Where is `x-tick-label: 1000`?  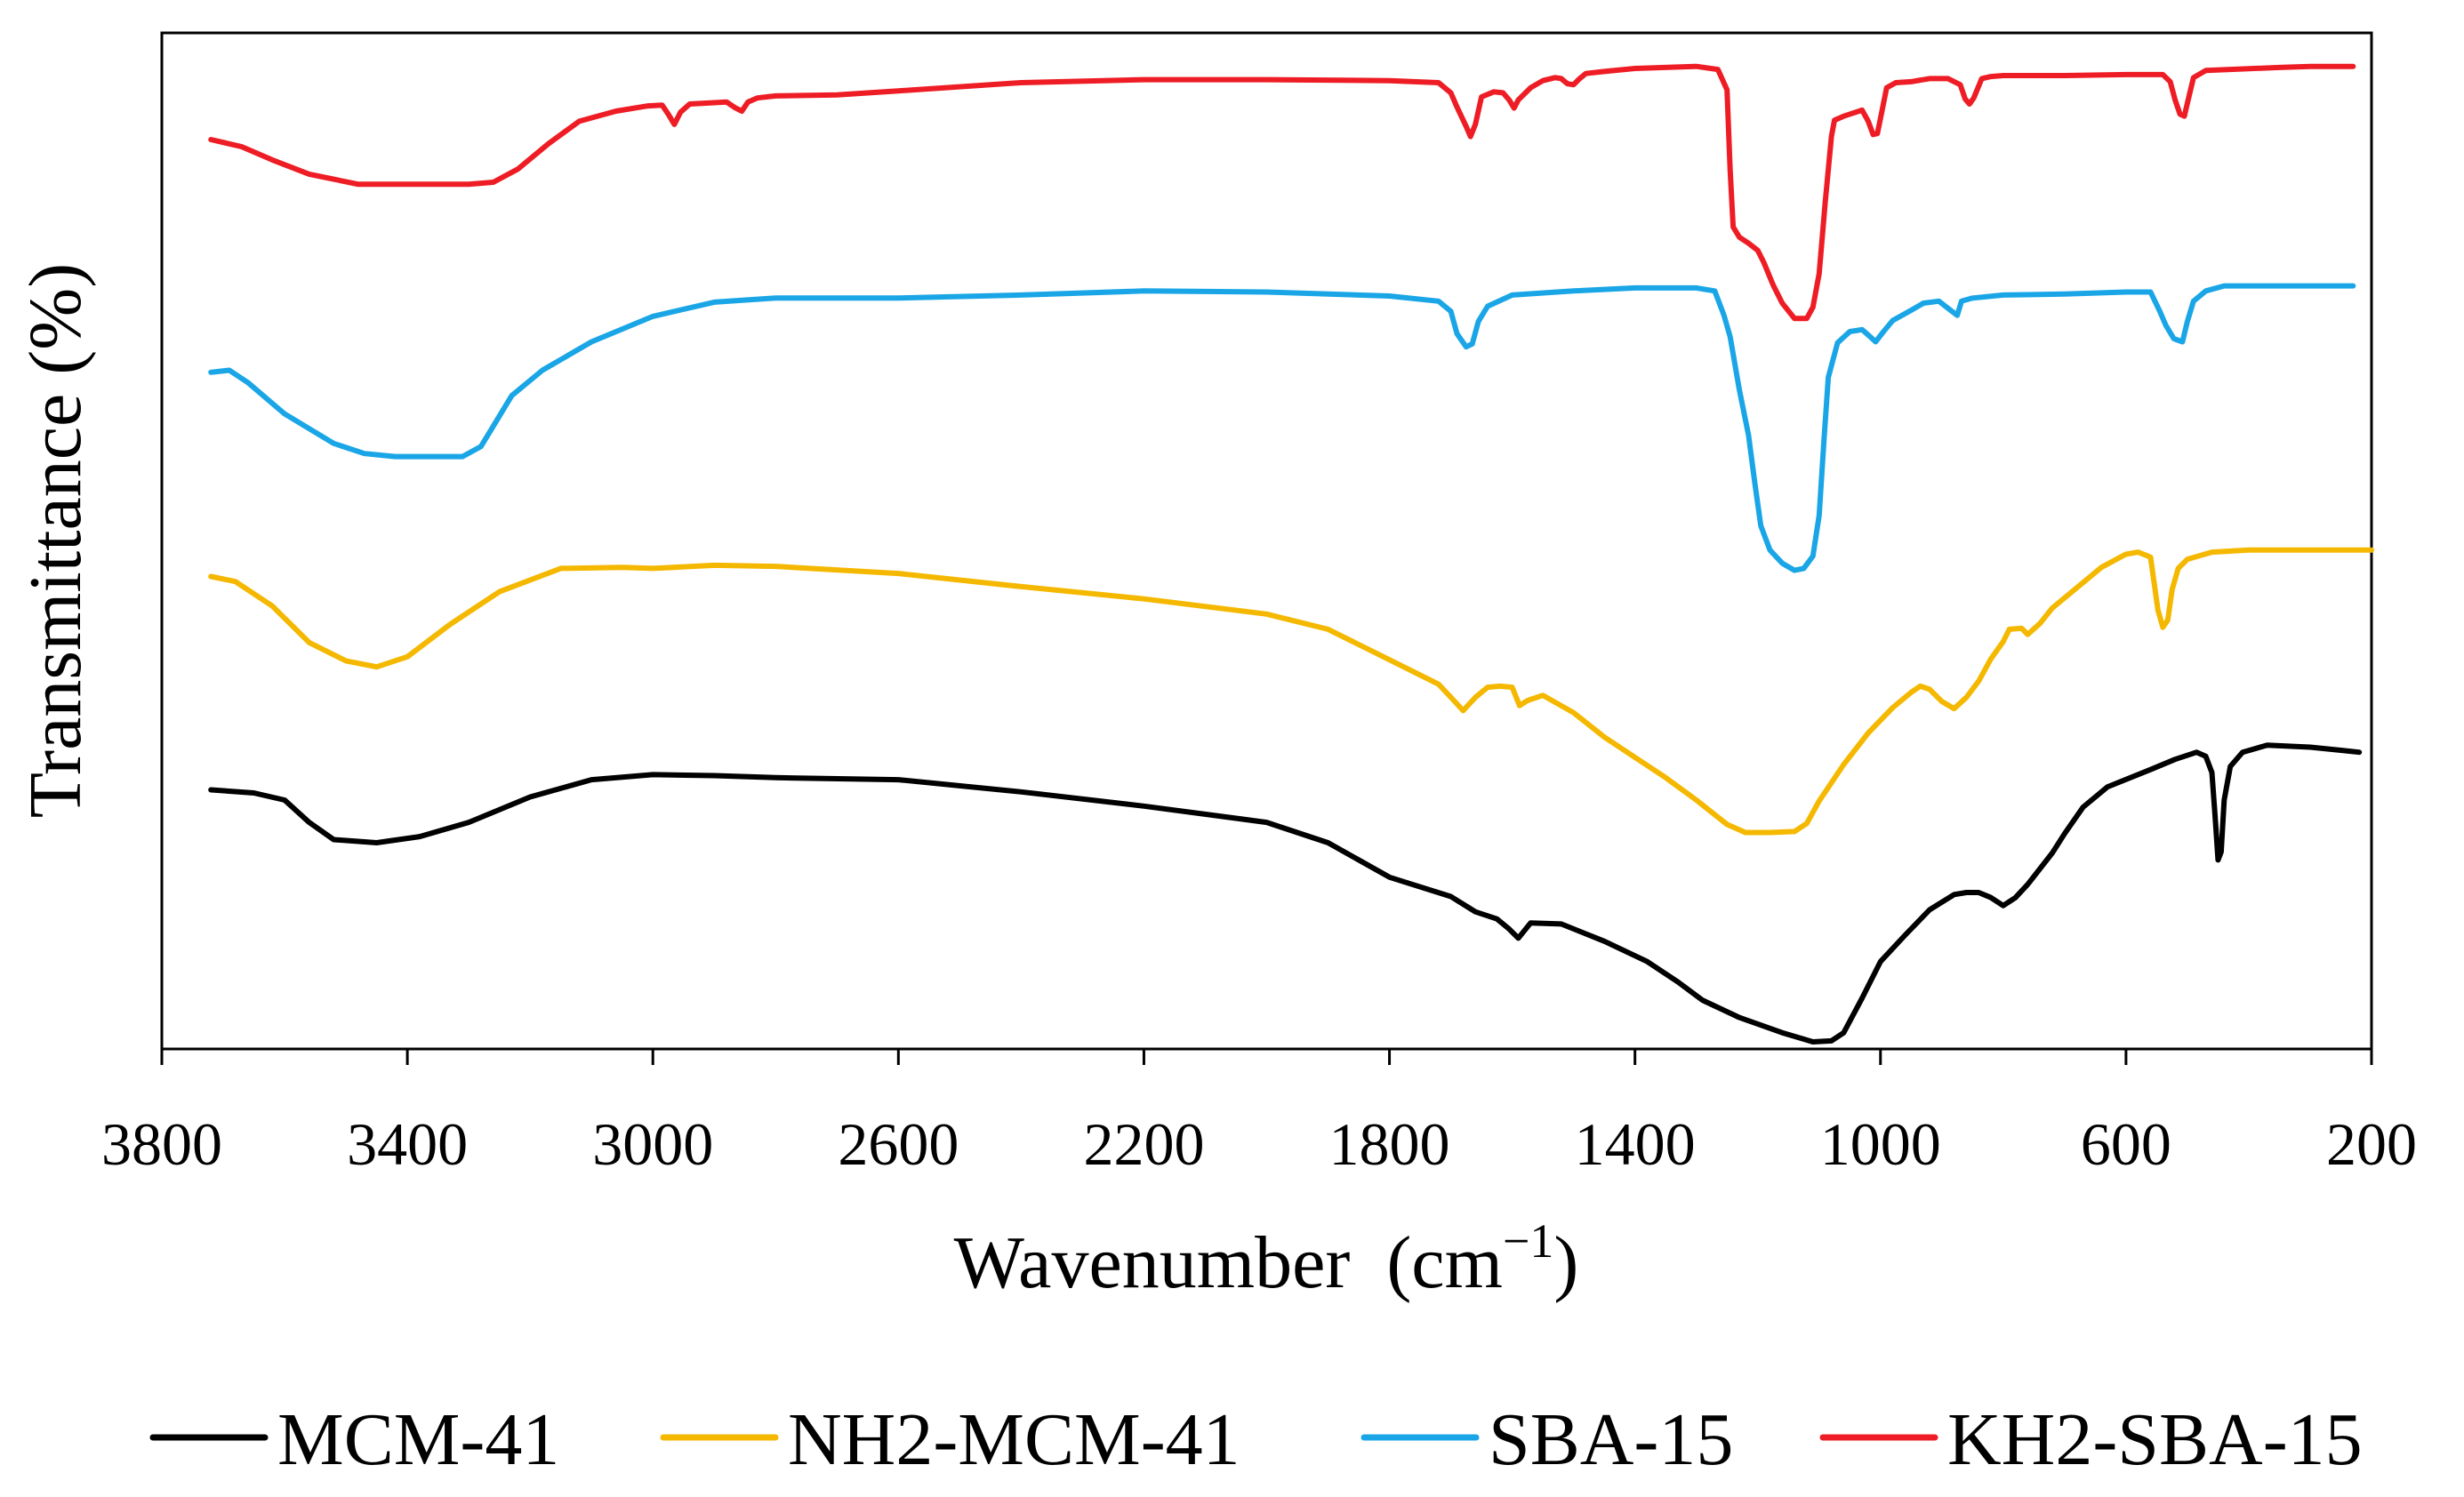
x-tick-label: 1000 is located at coordinates (1880, 1144).